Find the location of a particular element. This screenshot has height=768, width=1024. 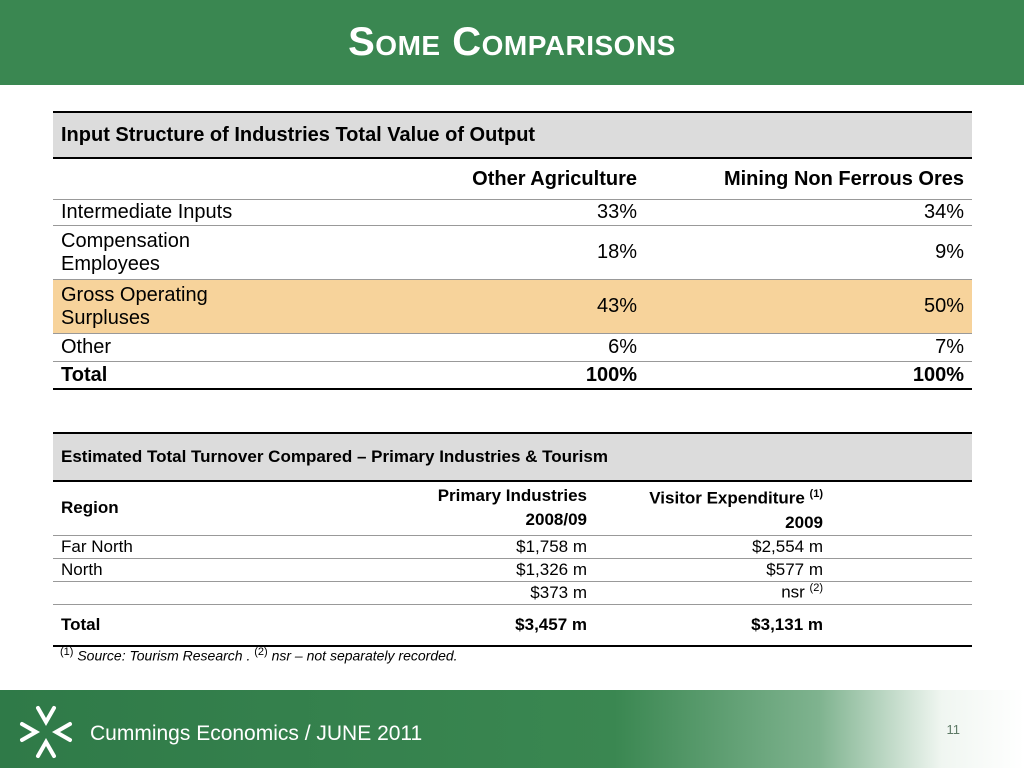

company-logo-icon is located at coordinates (46, 732).